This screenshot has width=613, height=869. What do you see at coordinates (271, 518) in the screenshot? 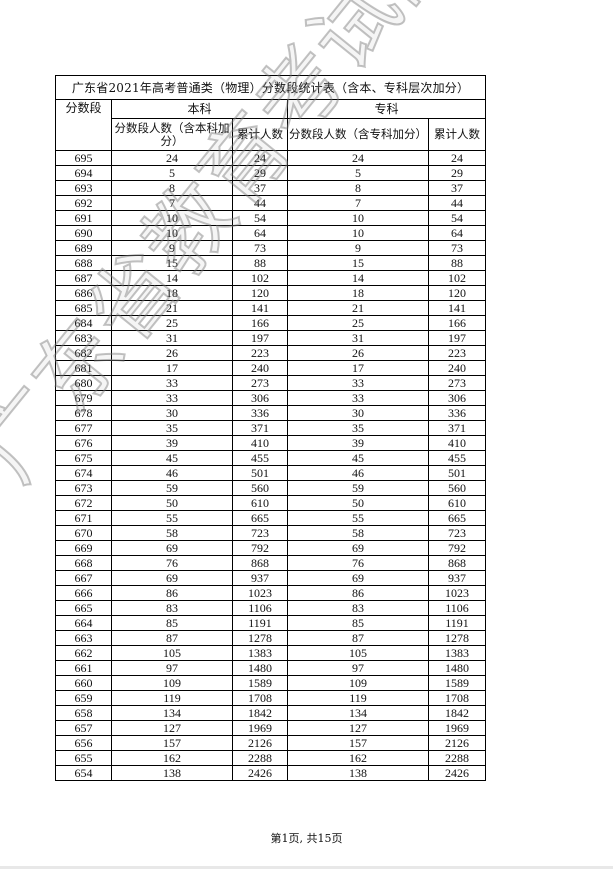
I see `table-row: 671 55 665 55 665` at bounding box center [271, 518].